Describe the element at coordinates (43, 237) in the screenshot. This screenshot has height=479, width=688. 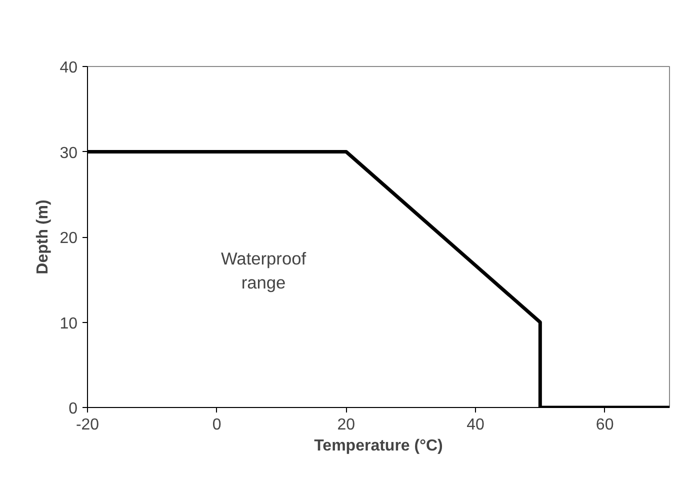
I see `y-axis-title: Depth (m)` at that location.